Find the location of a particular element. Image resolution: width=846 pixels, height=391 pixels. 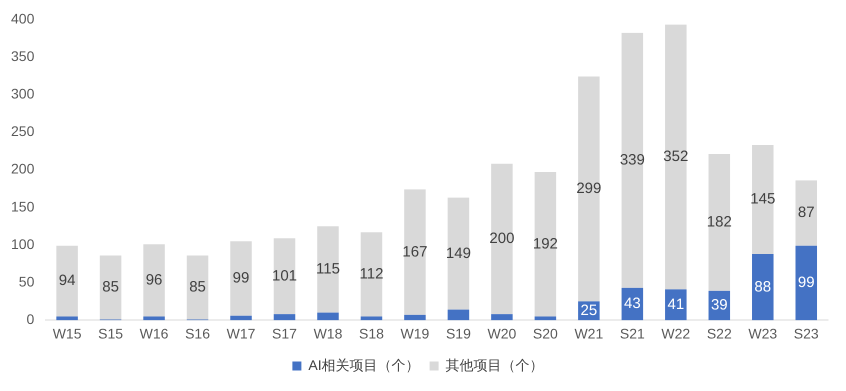

data-label: 88 is located at coordinates (763, 287).